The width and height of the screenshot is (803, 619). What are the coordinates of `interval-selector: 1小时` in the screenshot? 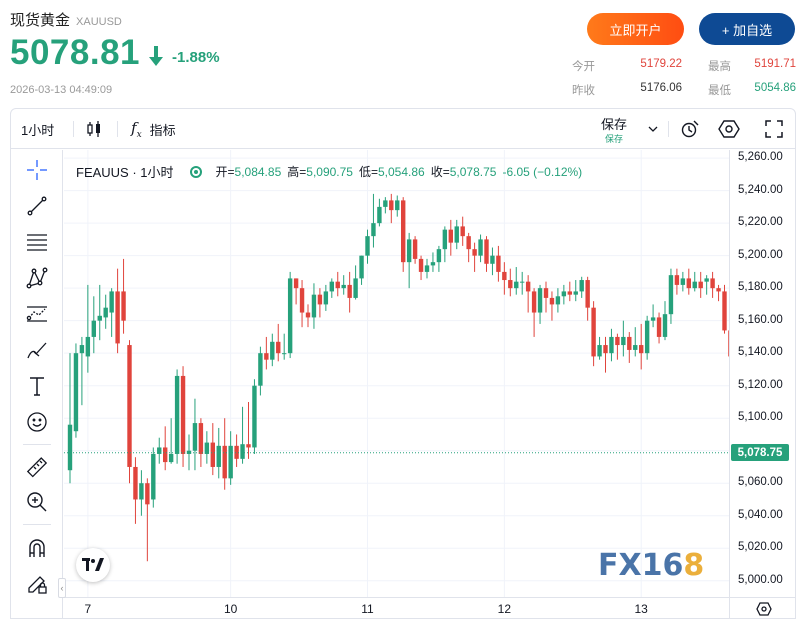 It's located at (38, 130).